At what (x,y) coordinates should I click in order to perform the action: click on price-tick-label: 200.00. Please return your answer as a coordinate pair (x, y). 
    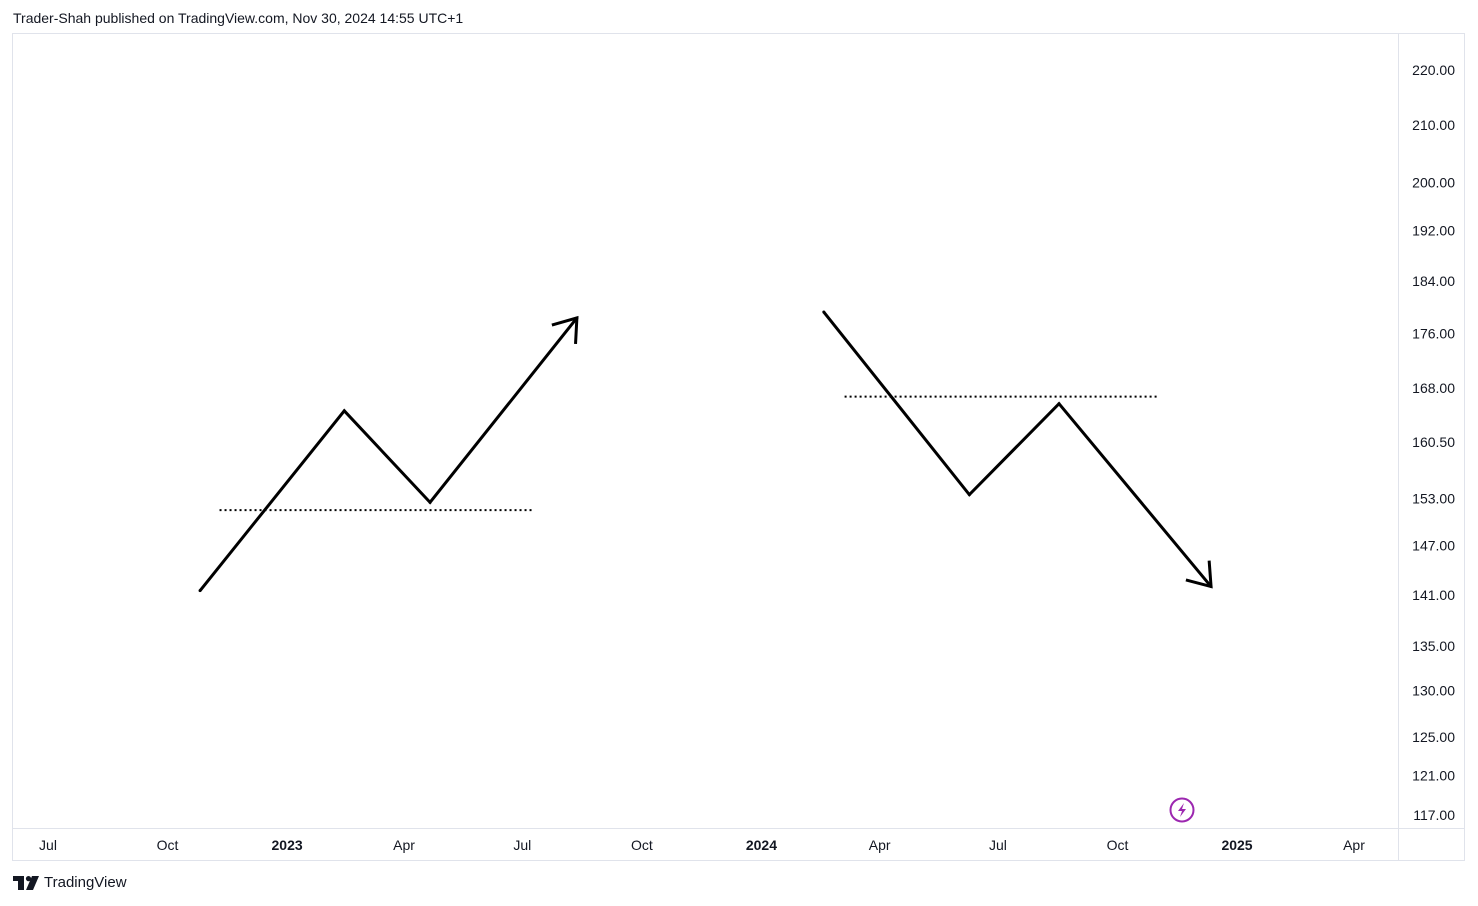
    Looking at the image, I should click on (1433, 182).